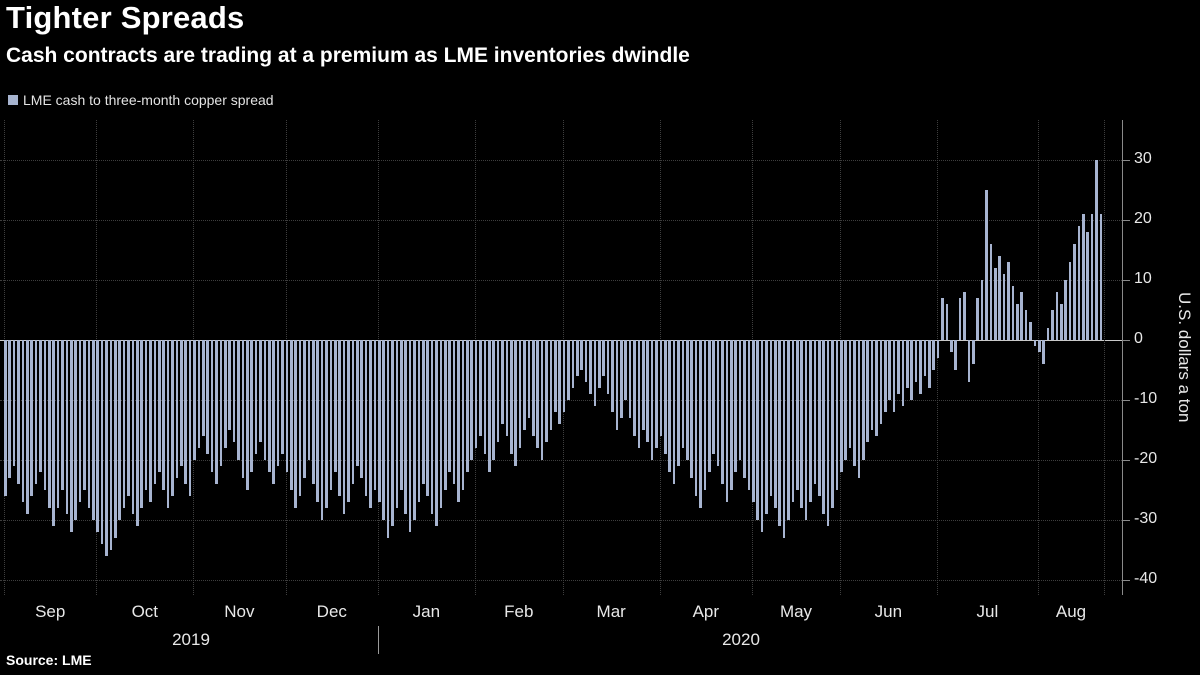 This screenshot has width=1200, height=675. What do you see at coordinates (519, 611) in the screenshot?
I see `x-axis-month-label: Feb` at bounding box center [519, 611].